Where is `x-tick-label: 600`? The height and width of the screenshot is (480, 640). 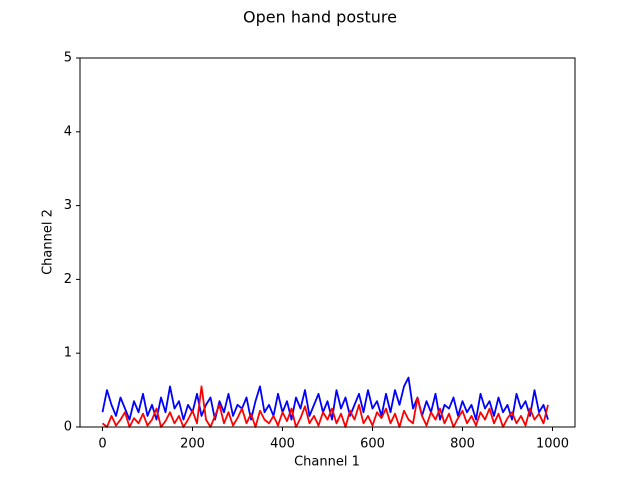
x-tick-label: 600 is located at coordinates (372, 444).